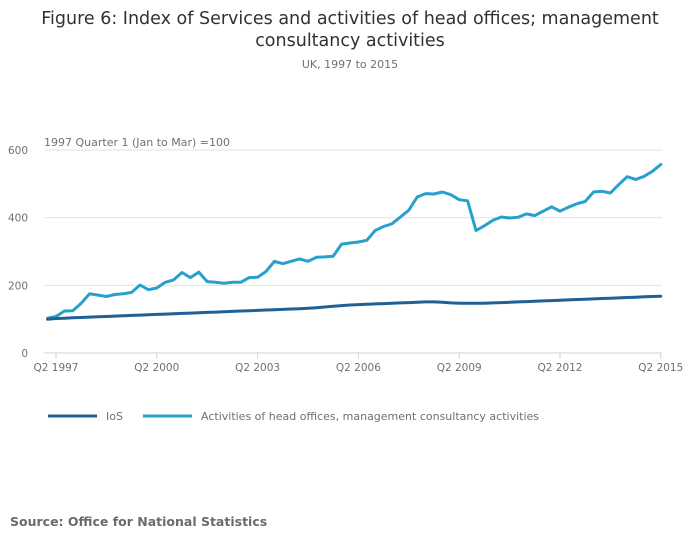  I want to click on chart-subtitle: UK, 1997 to 2015, so click(350, 64).